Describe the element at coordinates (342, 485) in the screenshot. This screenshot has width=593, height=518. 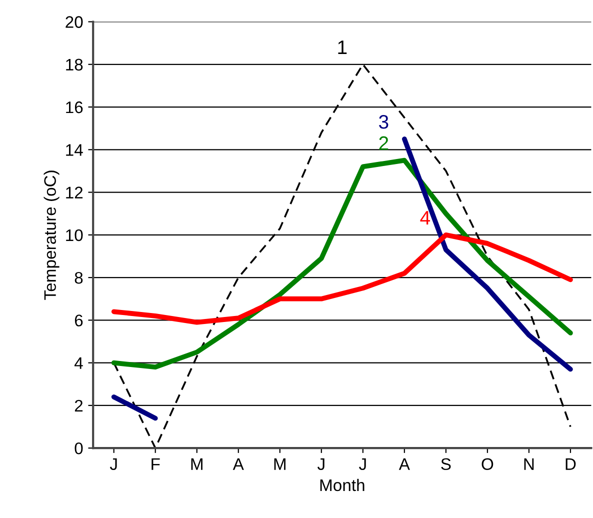
I see `x-axis-title: Month` at that location.